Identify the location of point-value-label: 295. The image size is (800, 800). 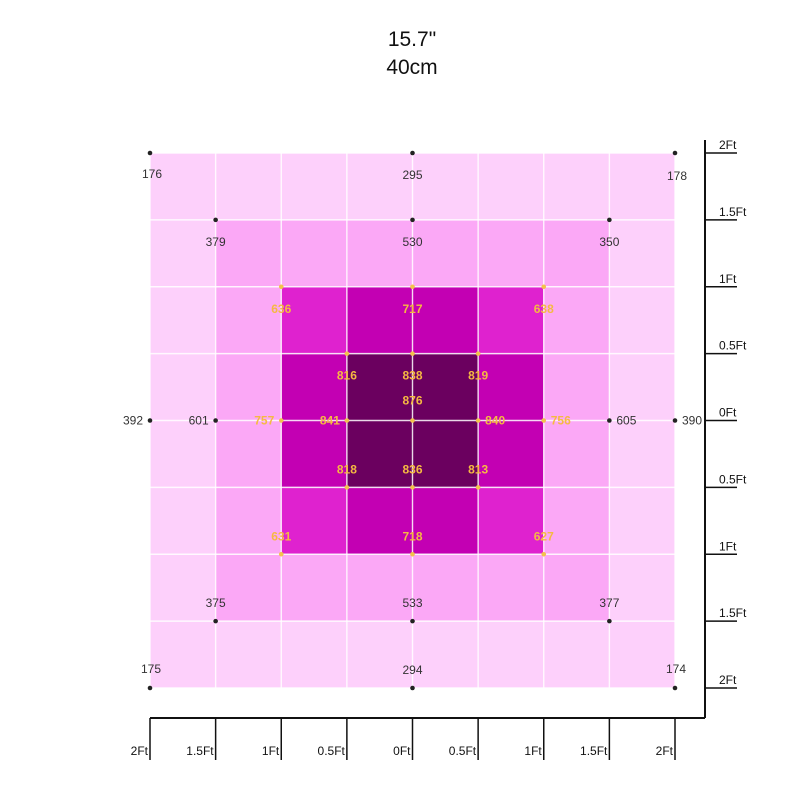
(412, 175).